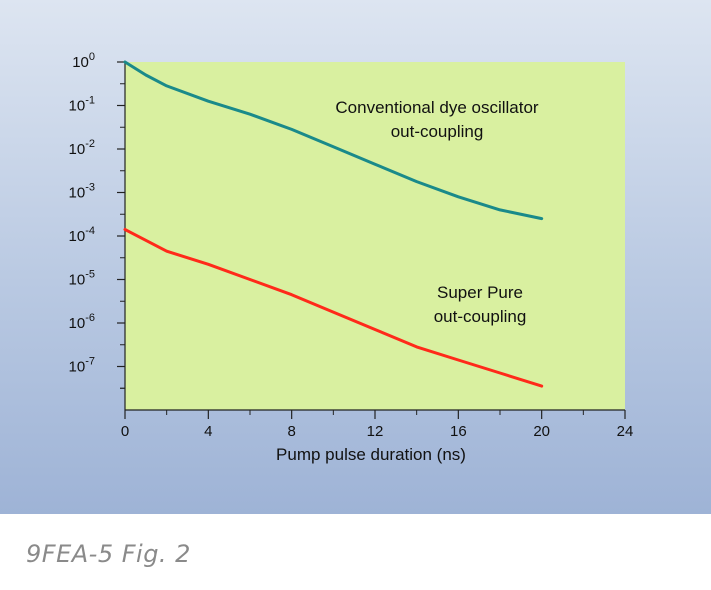  What do you see at coordinates (82, 322) in the screenshot?
I see `y-tick-label: 10⁻⁶` at bounding box center [82, 322].